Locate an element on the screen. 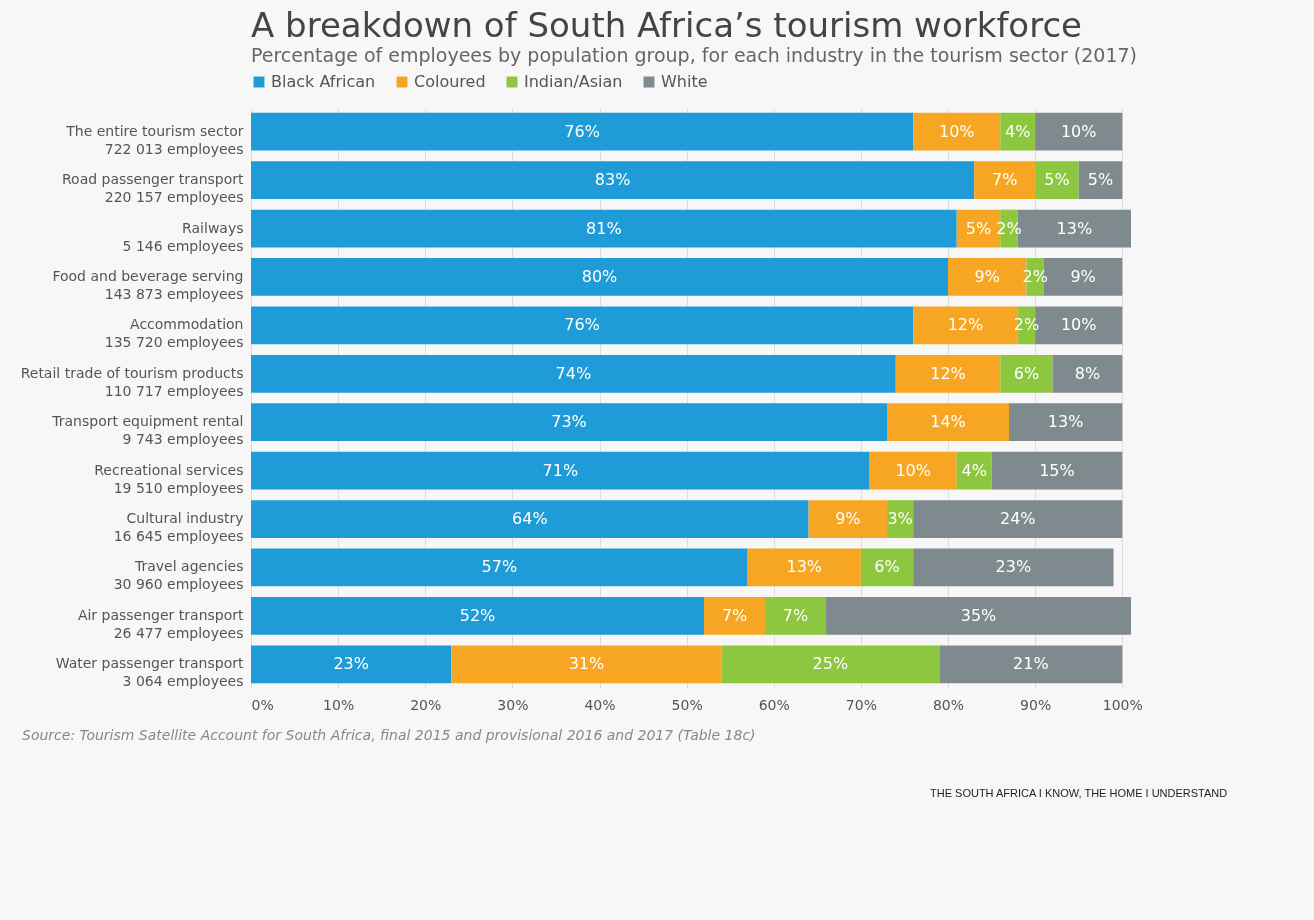  data-label: 74% is located at coordinates (573, 373).